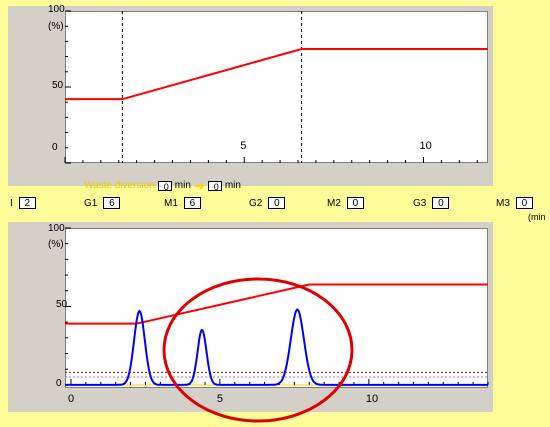  I want to click on waste-start-unit: min, so click(182, 185).